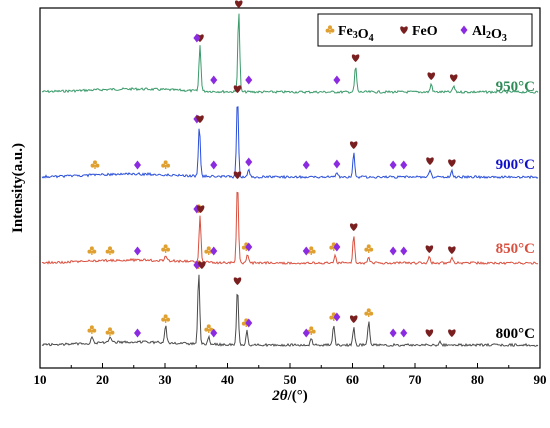 The image size is (550, 428). What do you see at coordinates (330, 29) in the screenshot?
I see `legend-marker-fe3o4` at bounding box center [330, 29].